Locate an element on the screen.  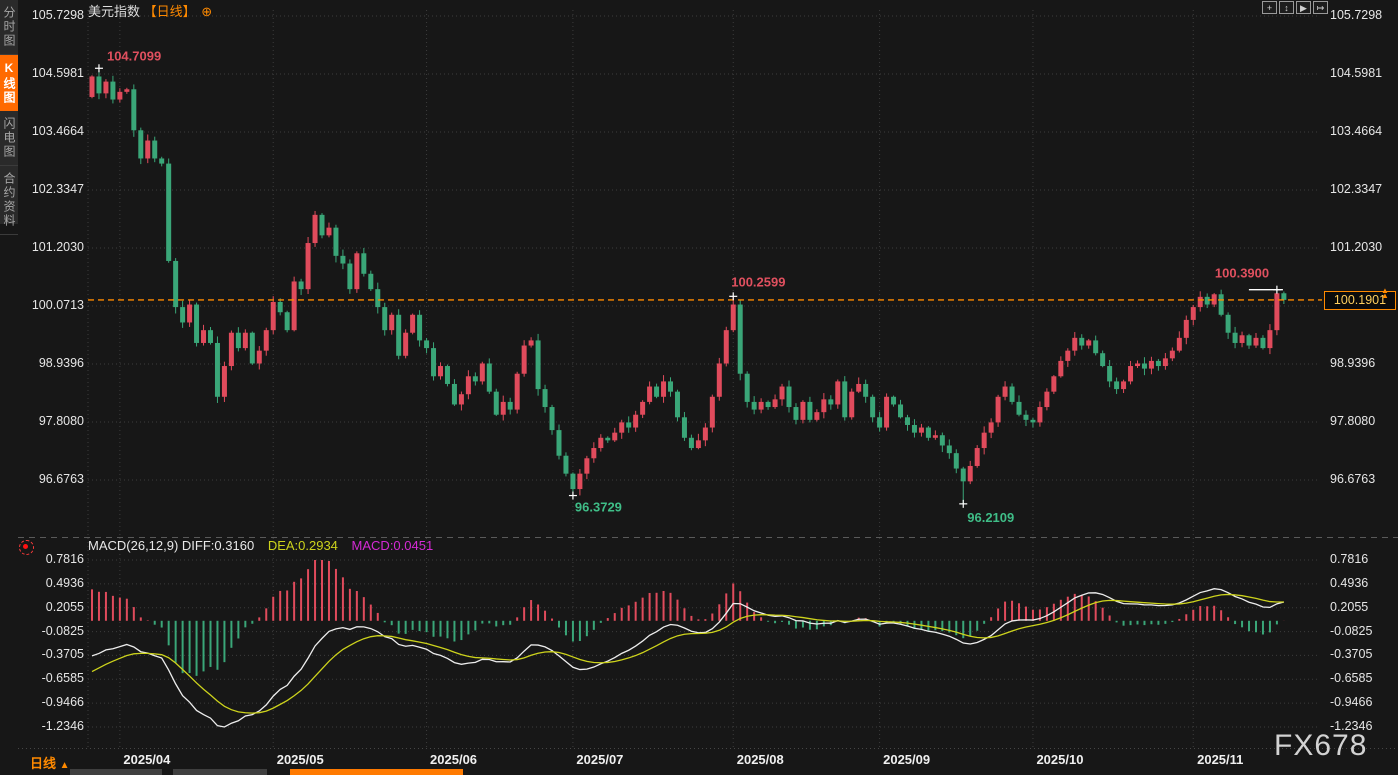
date-label: 2025/04 is located at coordinates (147, 759).